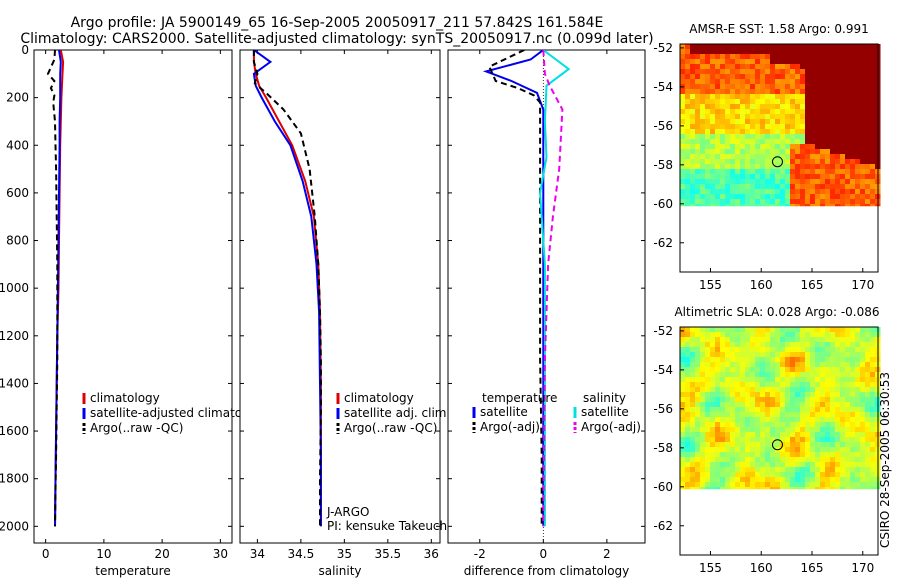 This screenshot has width=900, height=580. What do you see at coordinates (179, 413) in the screenshot?
I see `legend-label: satellite-adjusted climatology` at bounding box center [179, 413].